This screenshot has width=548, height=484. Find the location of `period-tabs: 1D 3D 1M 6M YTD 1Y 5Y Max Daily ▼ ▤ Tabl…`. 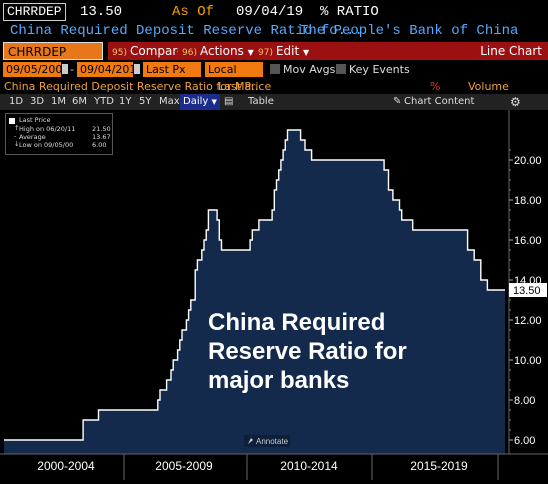

period-tabs: 1D 3D 1M 6M YTD 1Y 5Y Max Daily ▼ ▤ Tabl… is located at coordinates (274, 102).